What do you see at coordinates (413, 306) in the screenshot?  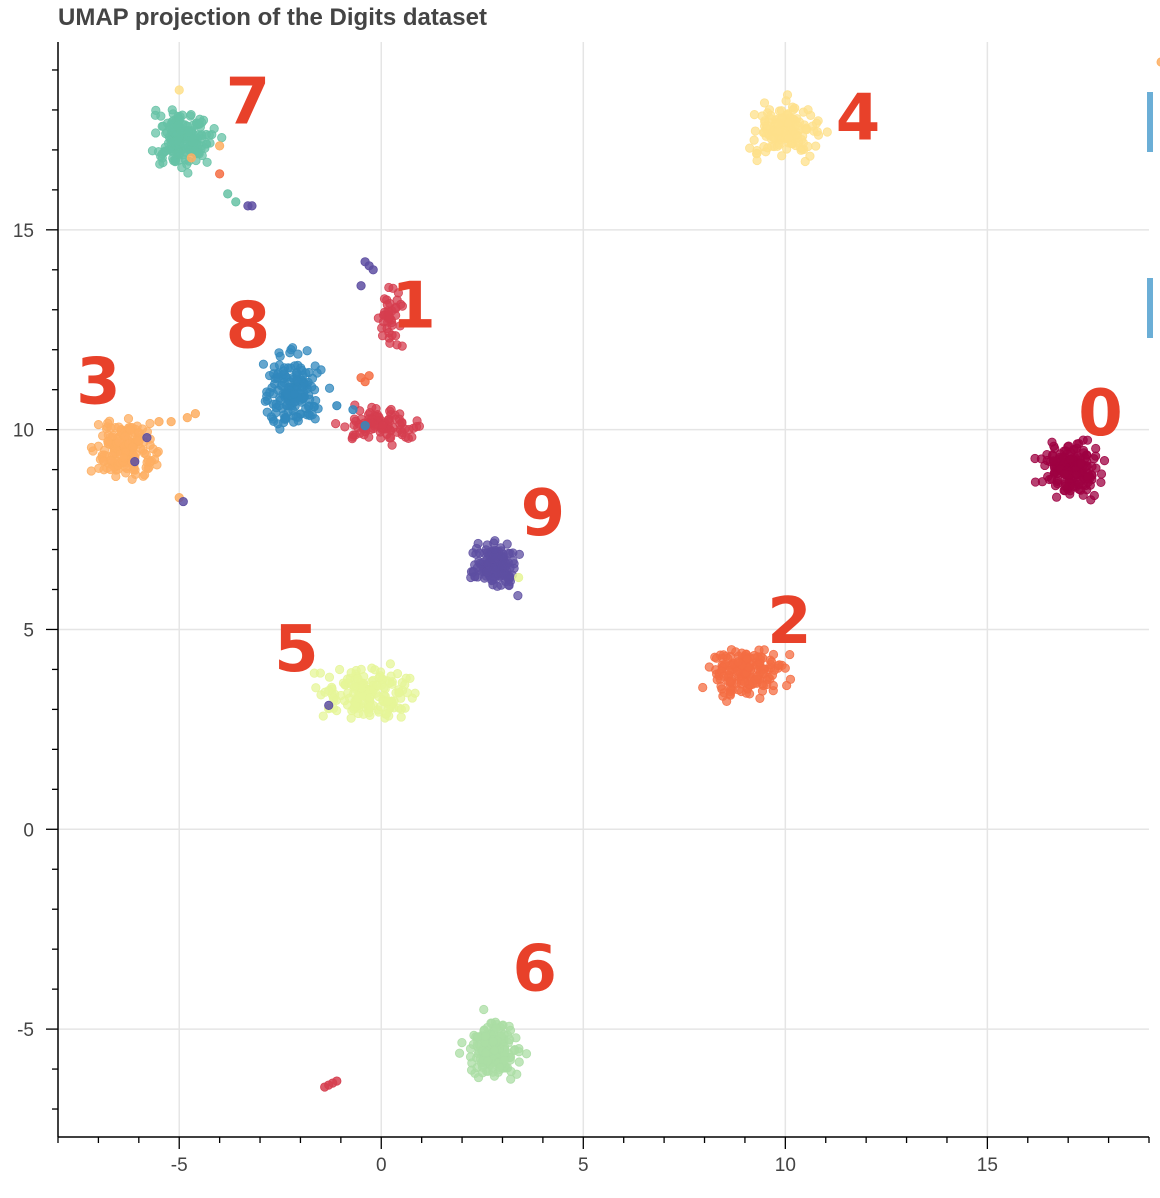 I see `cluster-label-1: 1` at bounding box center [413, 306].